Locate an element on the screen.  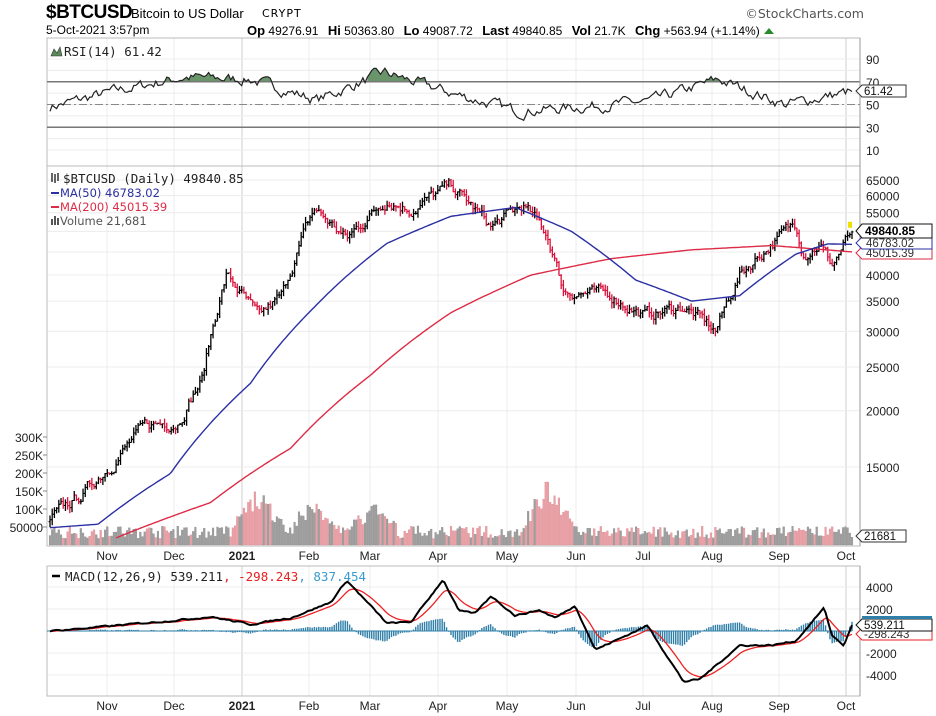
price-y-tick: 35000 is located at coordinates (883, 302).